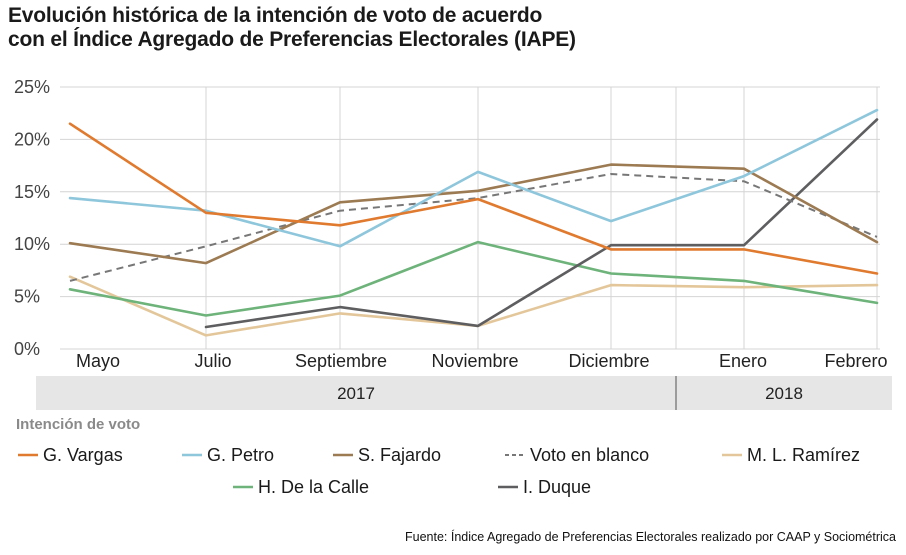 The width and height of the screenshot is (906, 555). Describe the element at coordinates (32, 244) in the screenshot. I see `y-tick-label: 10%` at that location.